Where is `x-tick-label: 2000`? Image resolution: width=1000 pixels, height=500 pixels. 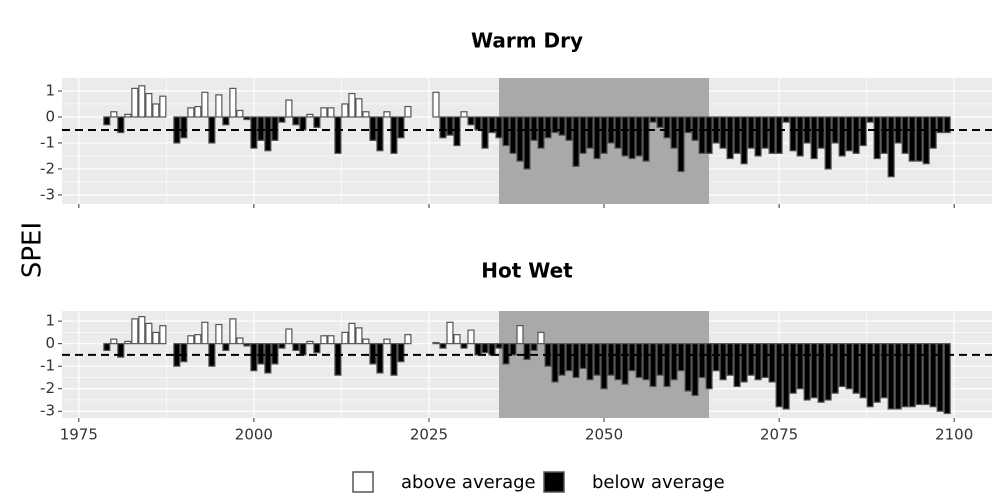
x-tick-label: 2000 is located at coordinates (254, 435).